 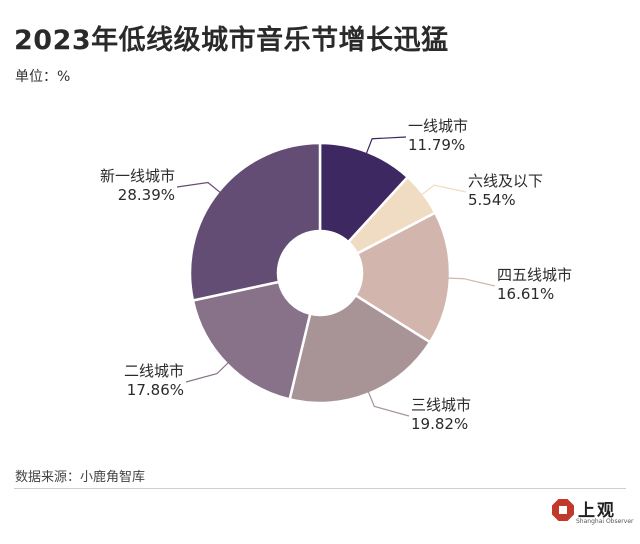 What do you see at coordinates (320, 488) in the screenshot?
I see `divider` at bounding box center [320, 488].